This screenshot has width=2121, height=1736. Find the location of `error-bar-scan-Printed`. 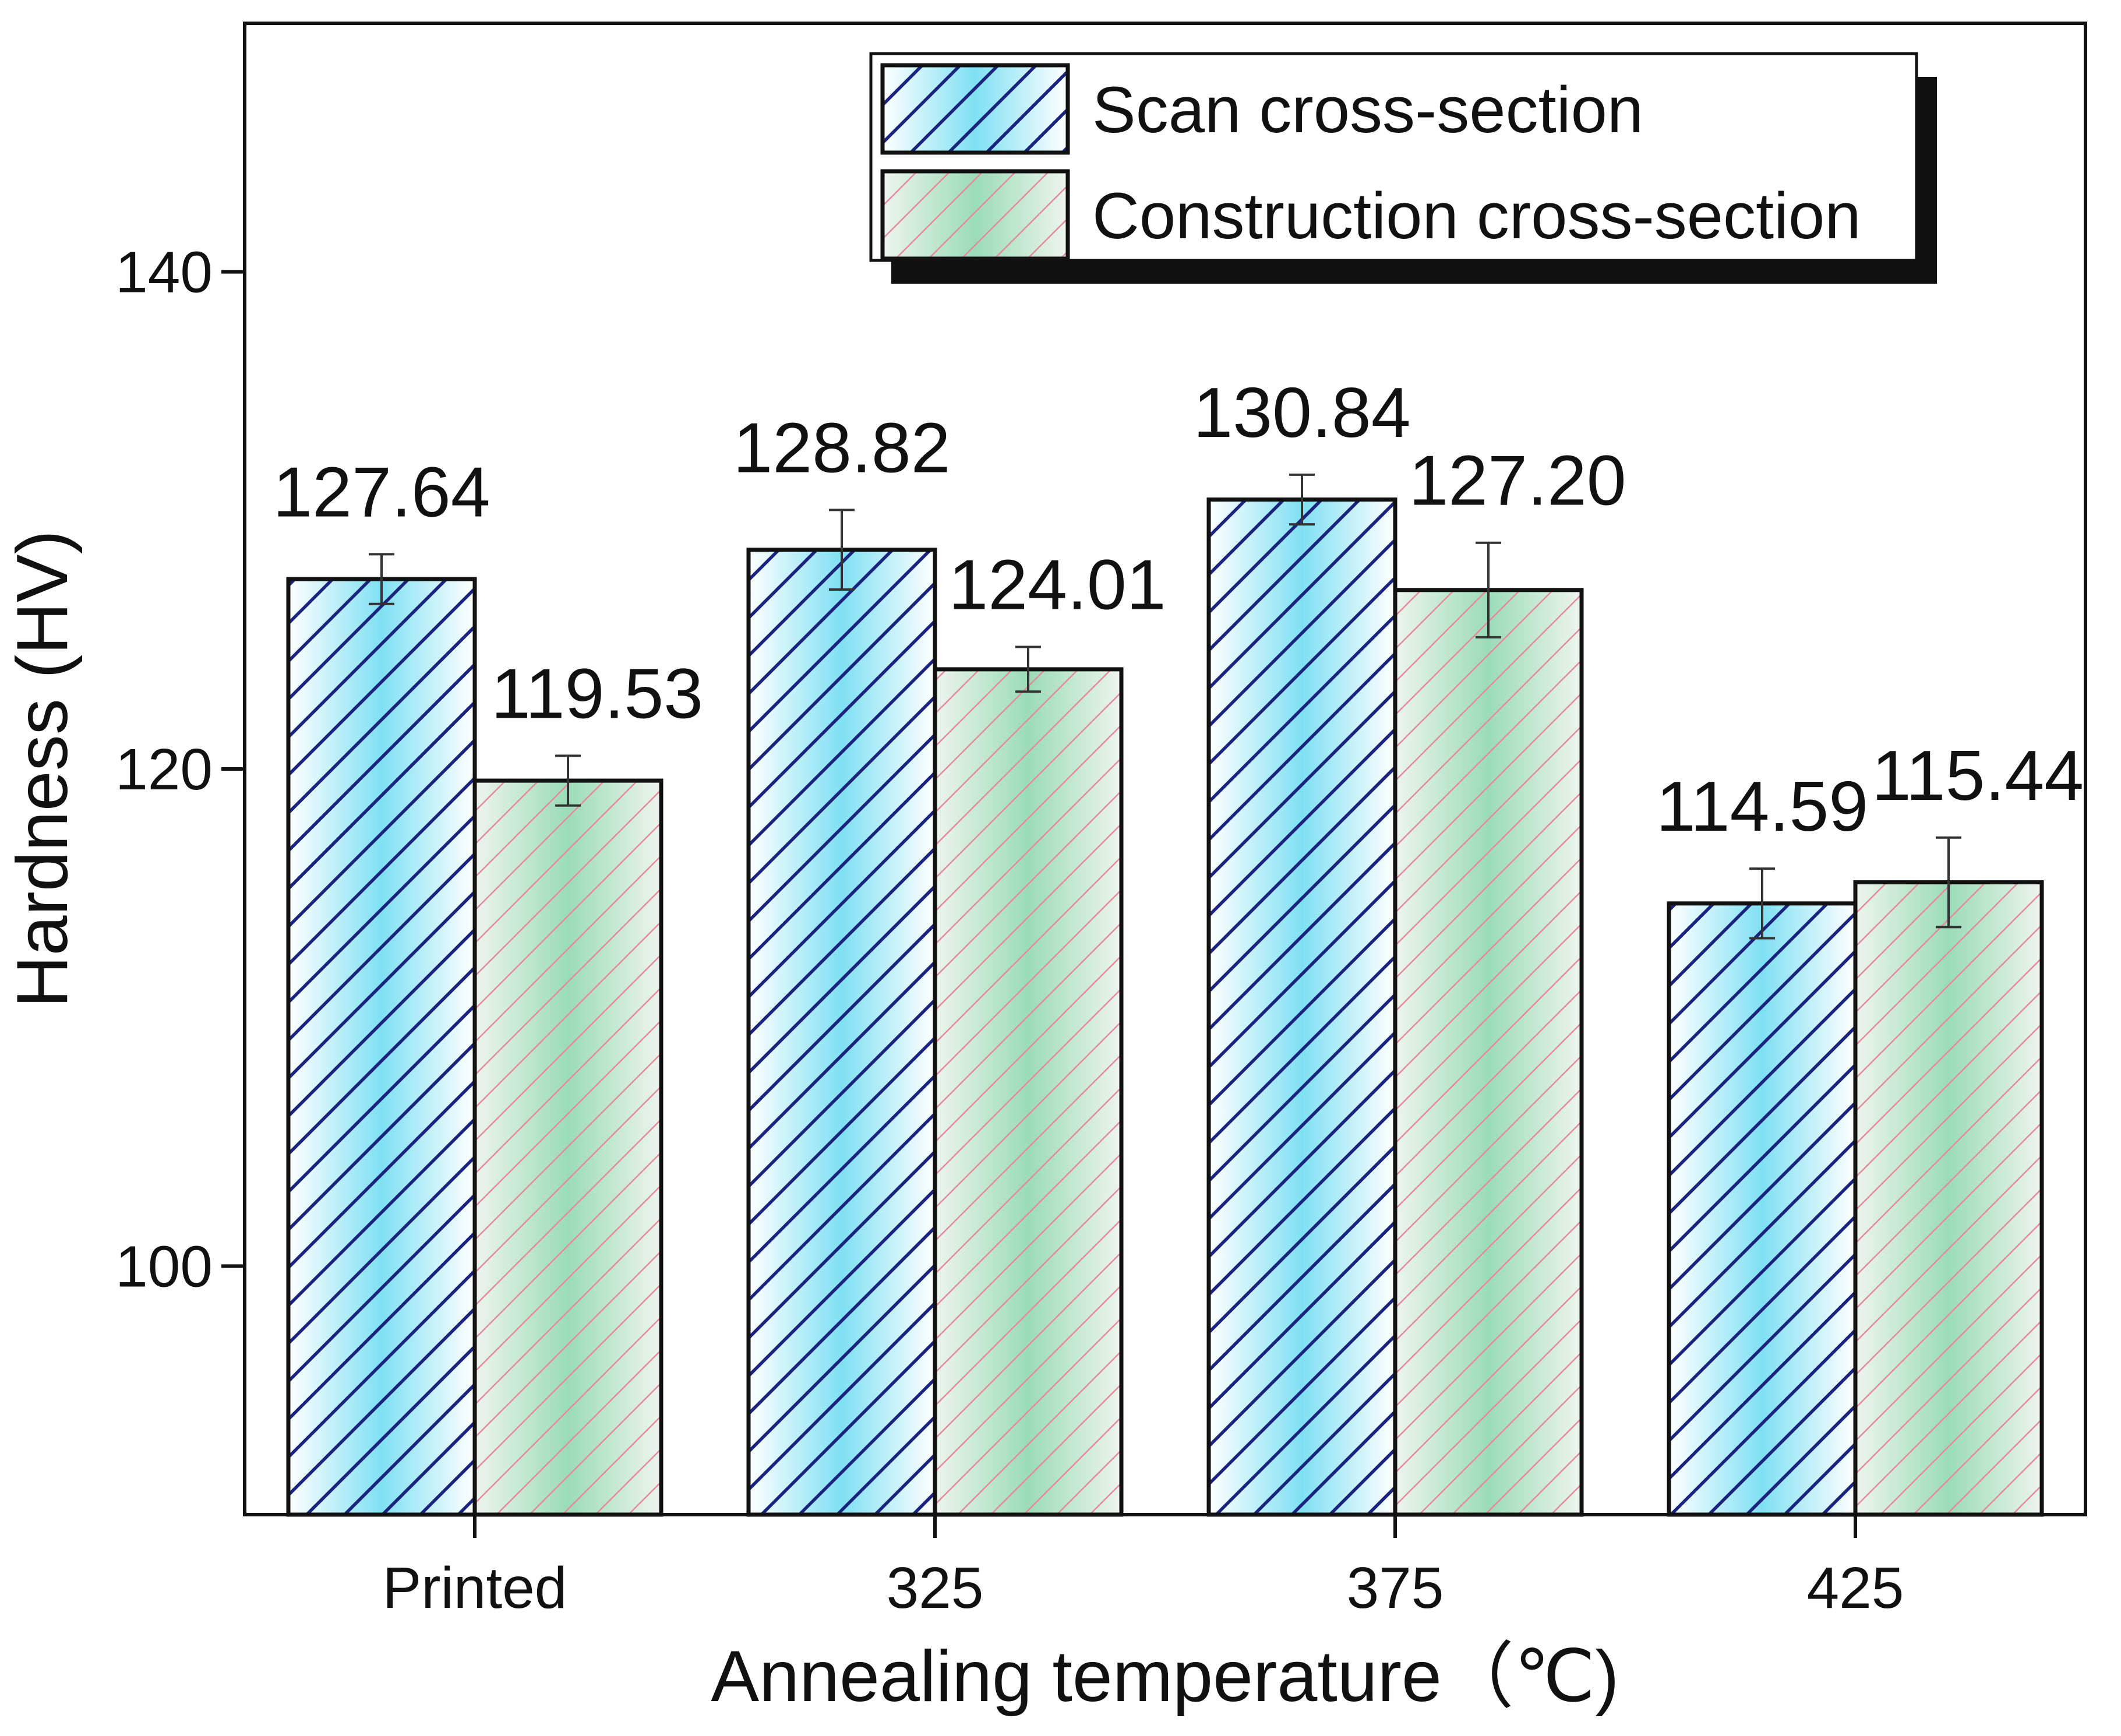

error-bar-scan-Printed is located at coordinates (381, 579).